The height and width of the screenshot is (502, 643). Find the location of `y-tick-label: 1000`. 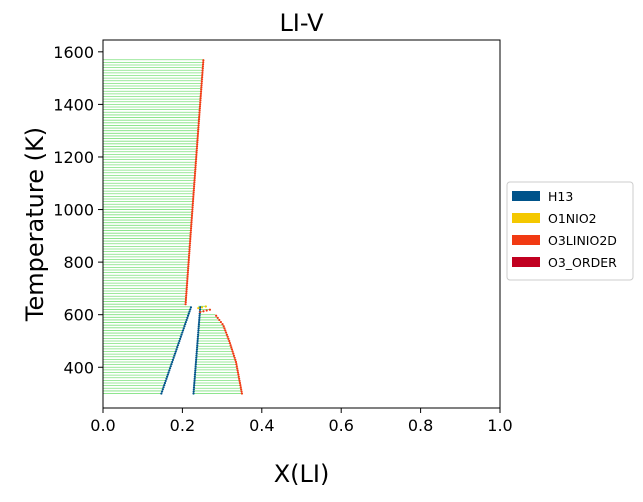

y-tick-label: 1000 is located at coordinates (73, 210).